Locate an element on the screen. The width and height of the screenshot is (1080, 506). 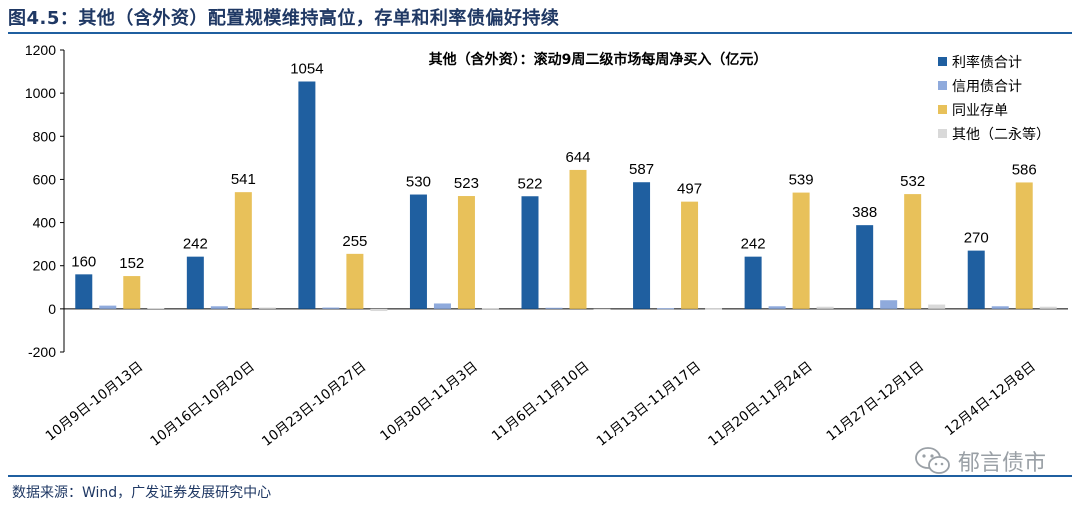
y-tick-label: -200 is located at coordinates (42, 352).